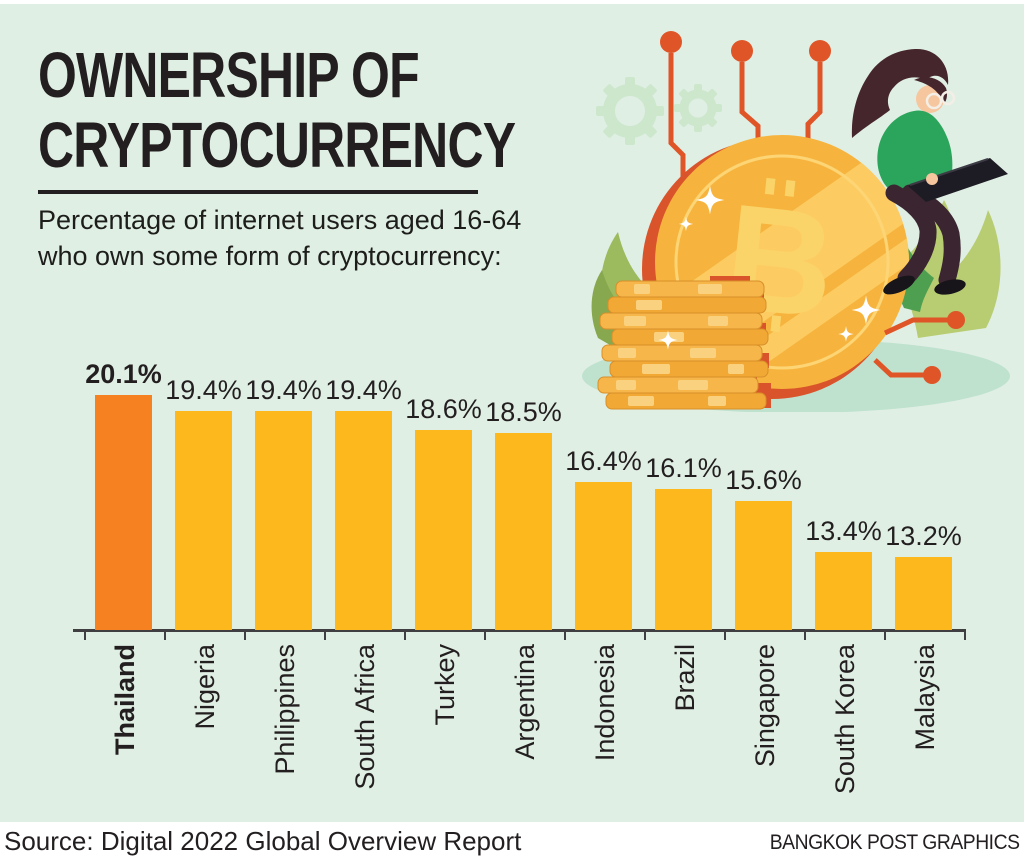 Image resolution: width=1024 pixels, height=859 pixels. What do you see at coordinates (519, 630) in the screenshot?
I see `x-axis` at bounding box center [519, 630].